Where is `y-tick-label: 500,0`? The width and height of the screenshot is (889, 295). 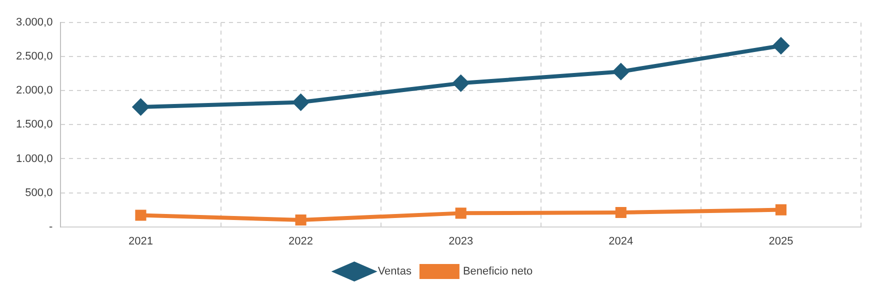 y-tick-label: 500,0 is located at coordinates (39, 192).